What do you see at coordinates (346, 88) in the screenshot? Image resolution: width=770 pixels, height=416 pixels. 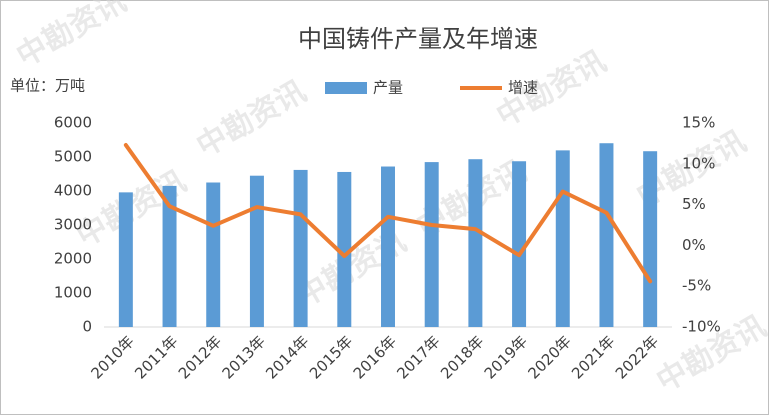 I see `legend-swatch` at bounding box center [346, 88].